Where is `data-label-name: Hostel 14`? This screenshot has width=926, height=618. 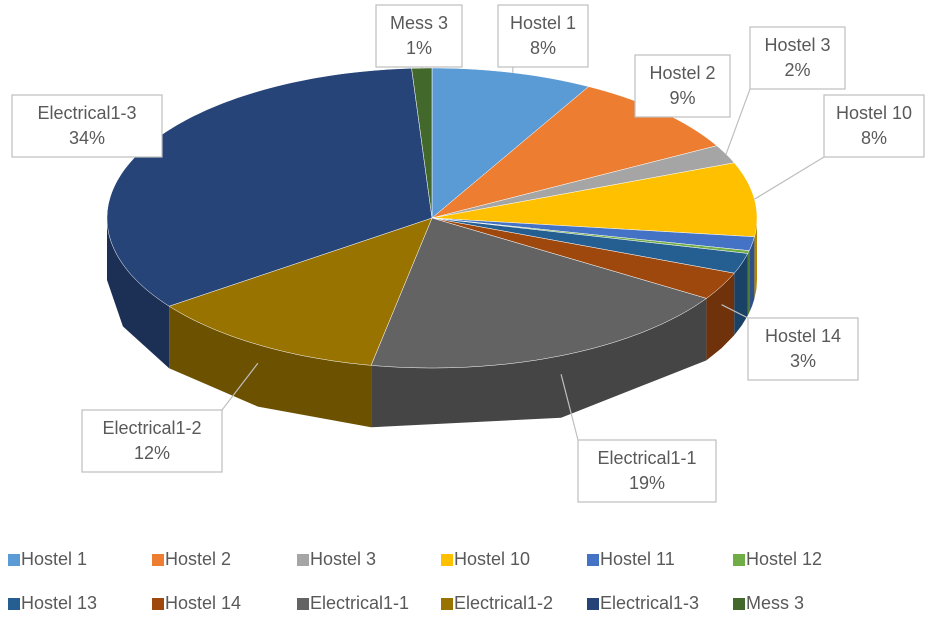
data-label-name: Hostel 14 is located at coordinates (803, 336).